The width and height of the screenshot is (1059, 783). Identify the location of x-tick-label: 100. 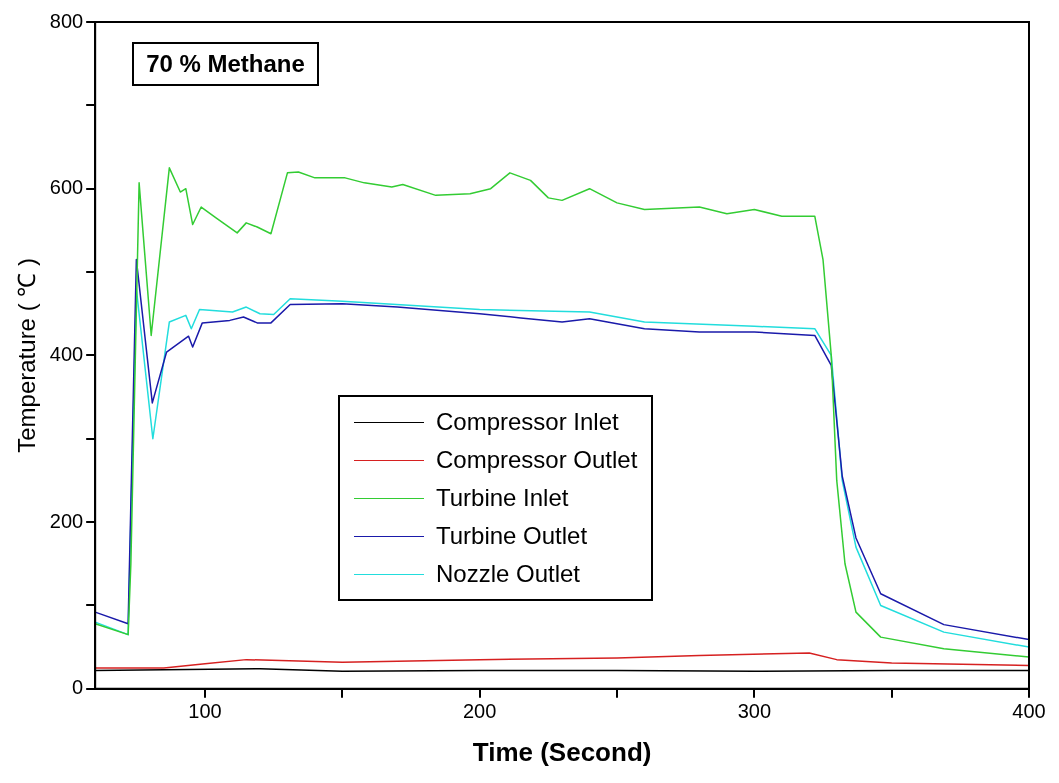
(205, 711).